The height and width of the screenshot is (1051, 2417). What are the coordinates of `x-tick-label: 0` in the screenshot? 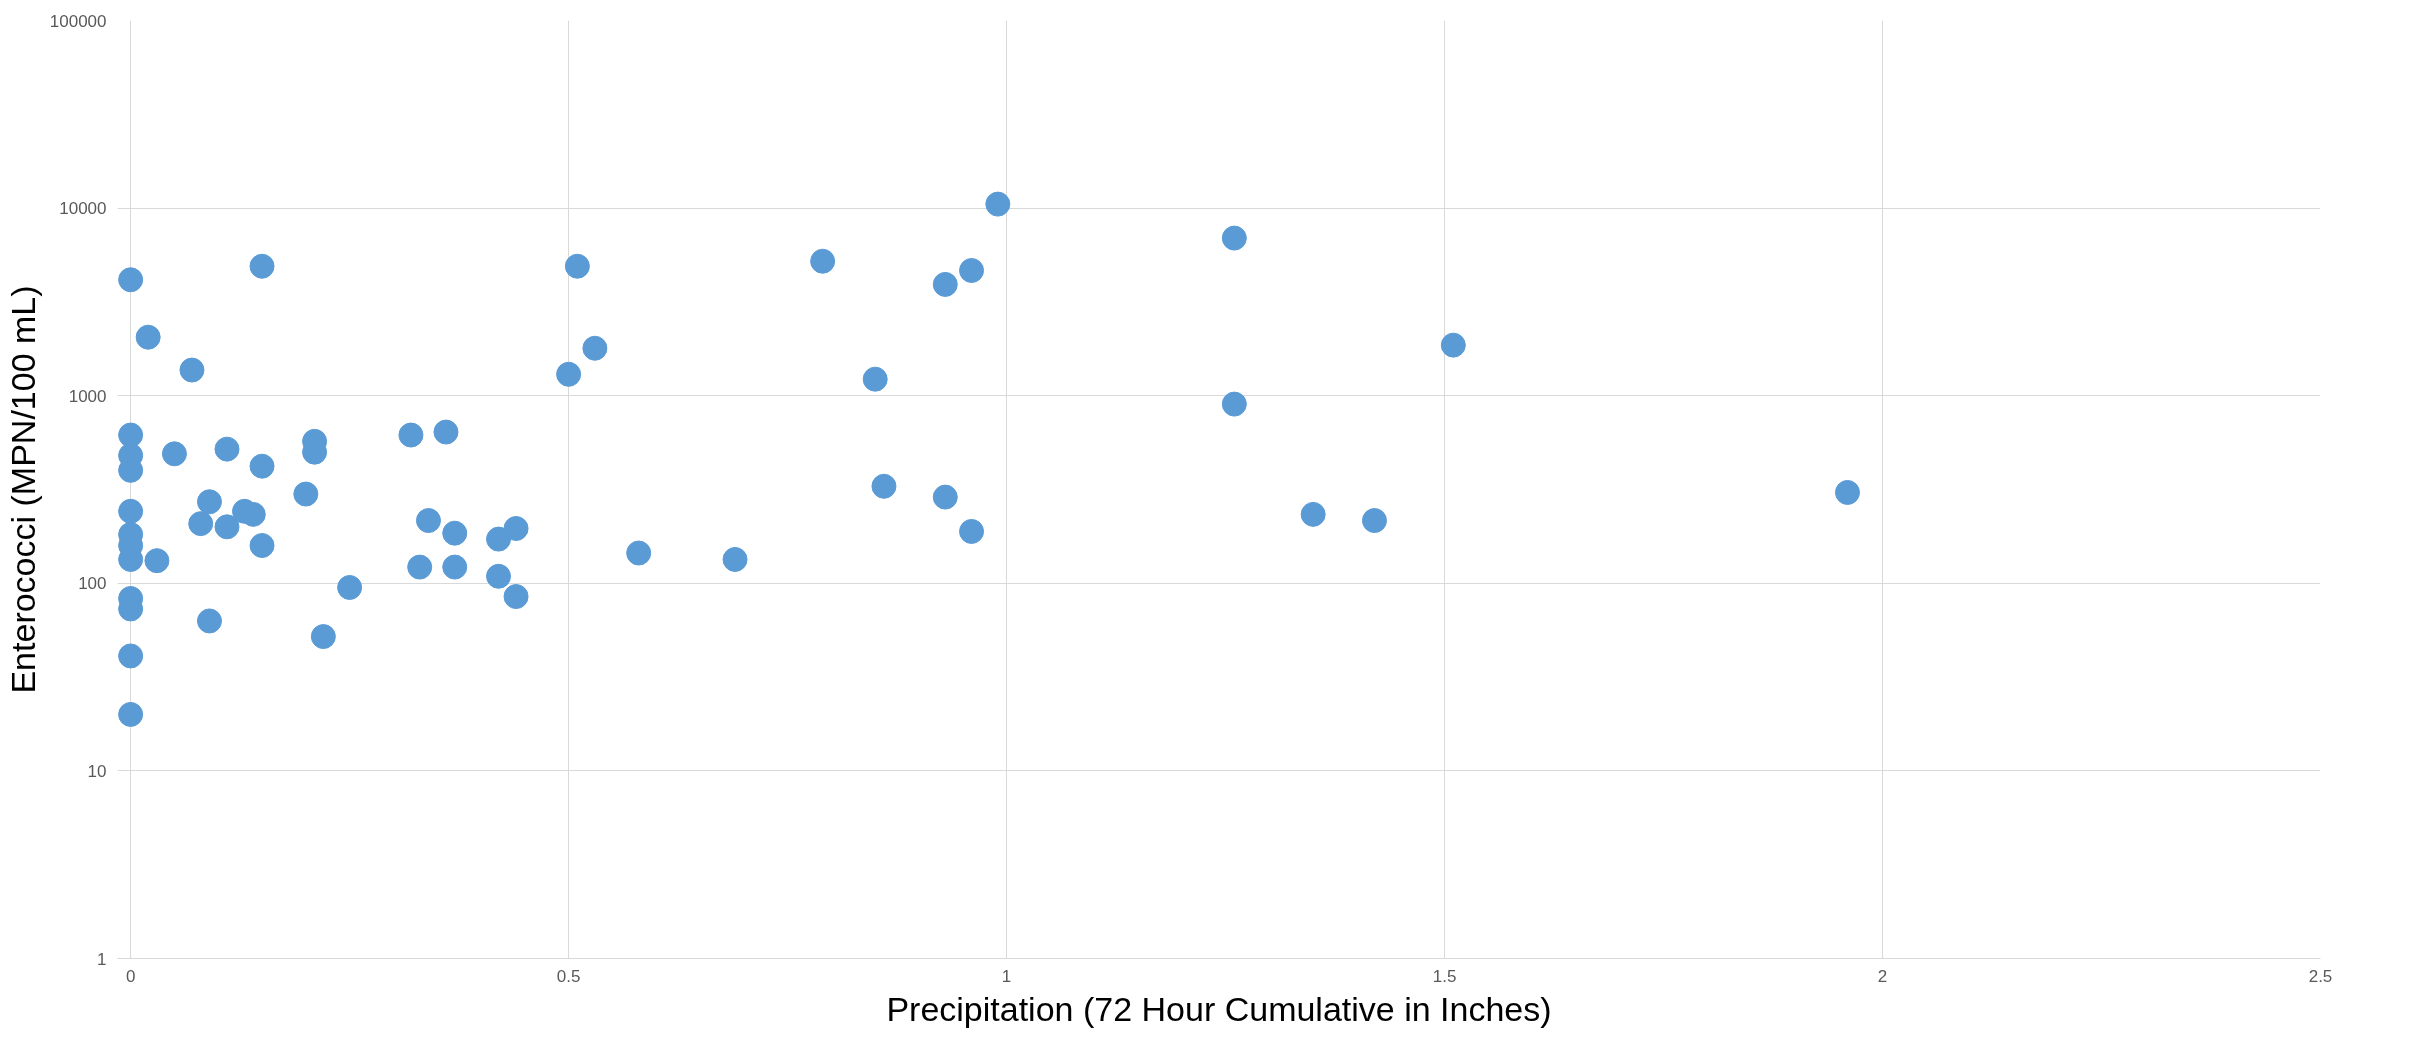 It's located at (130, 976).